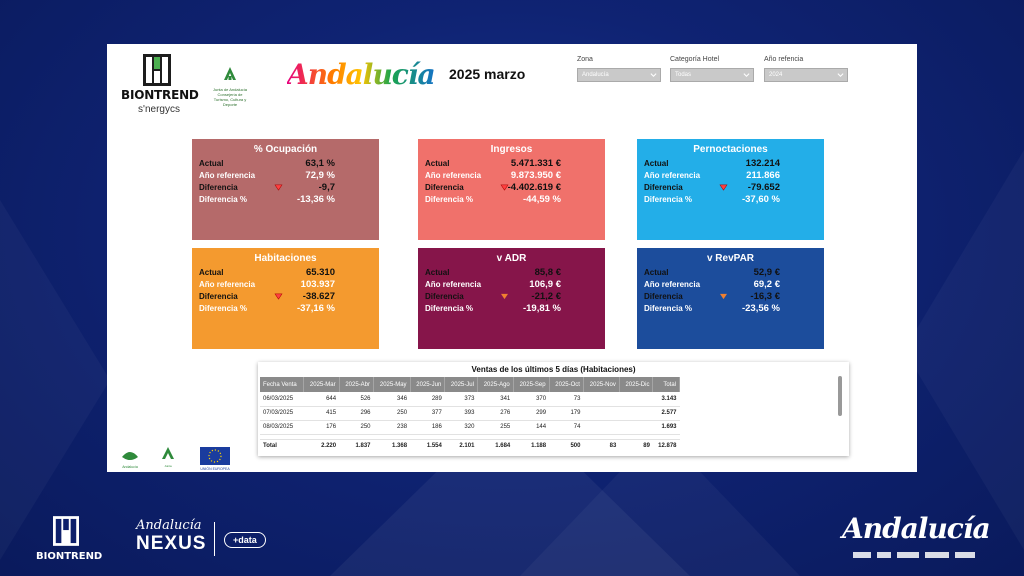 The height and width of the screenshot is (576, 1024). I want to click on table-cell: 320, so click(461, 427).